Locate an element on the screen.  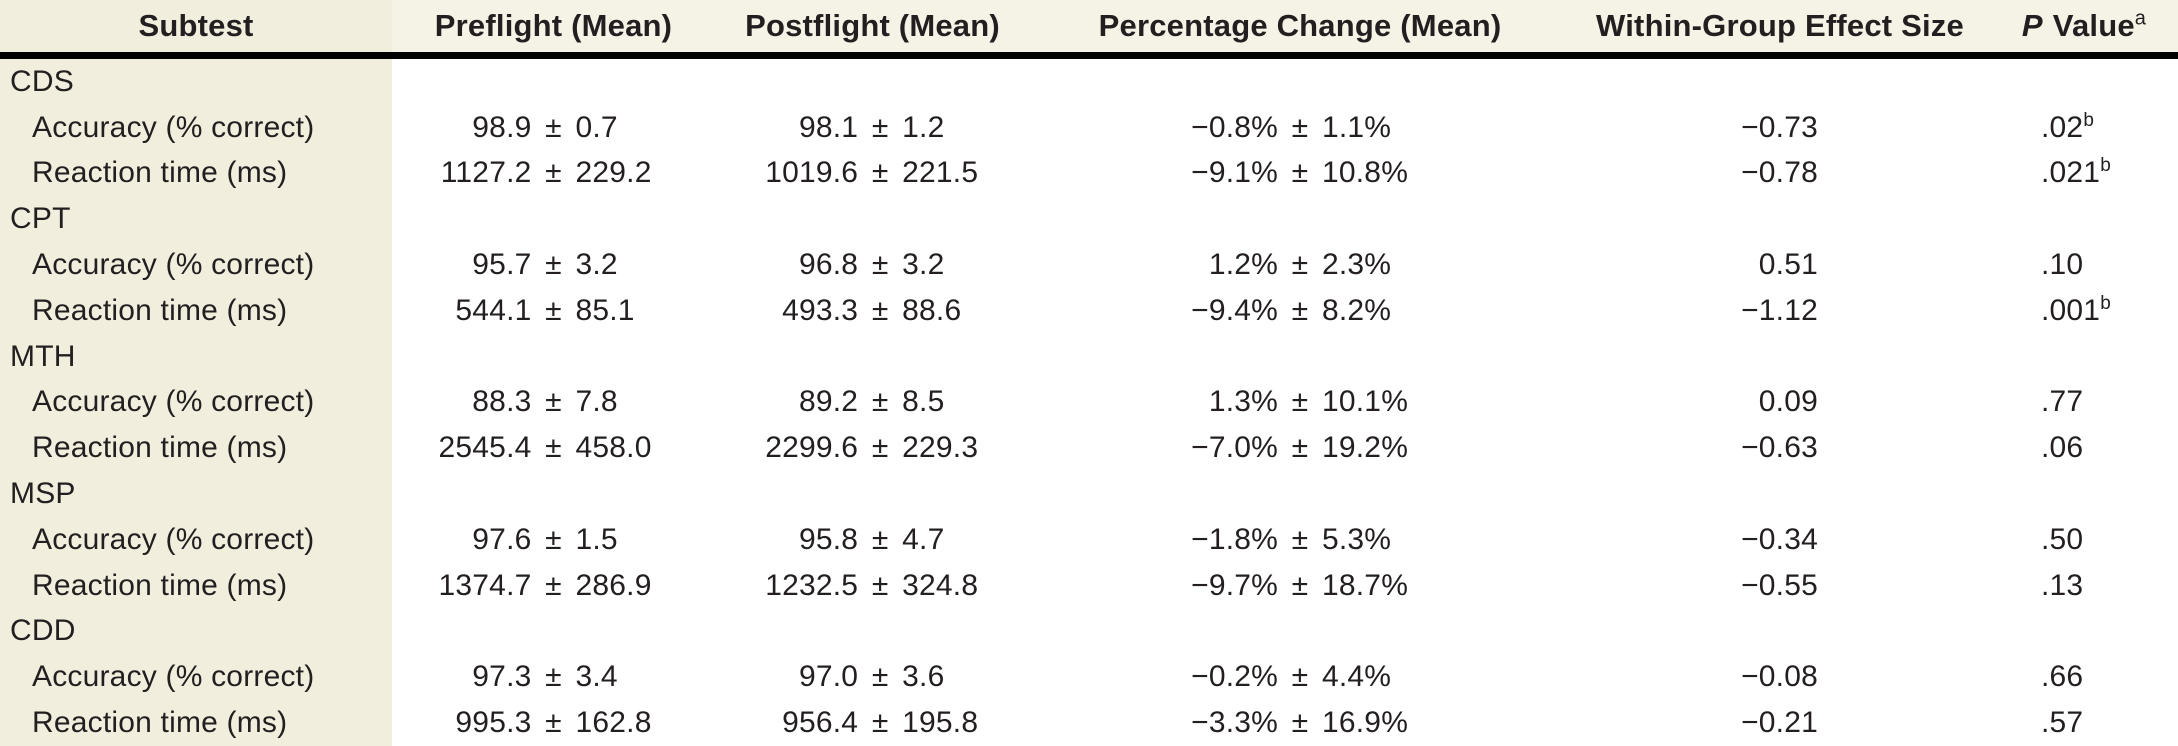
postflight-cell: 956.4 ±195.8 is located at coordinates (872, 723).